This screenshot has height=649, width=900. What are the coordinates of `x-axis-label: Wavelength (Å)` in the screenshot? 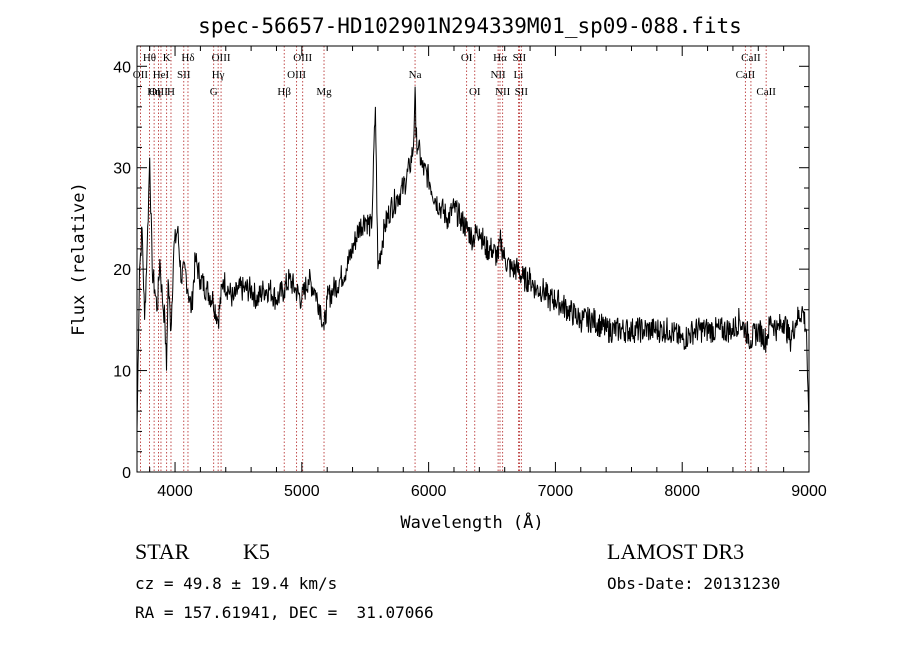 It's located at (471, 522).